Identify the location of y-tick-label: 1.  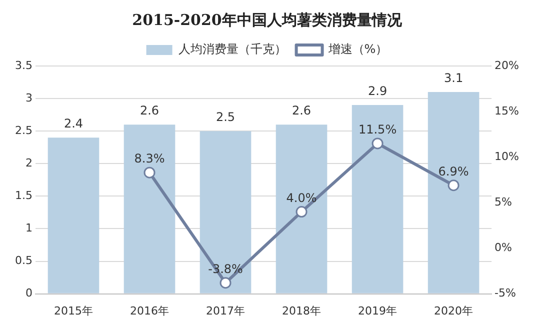
(28, 228).